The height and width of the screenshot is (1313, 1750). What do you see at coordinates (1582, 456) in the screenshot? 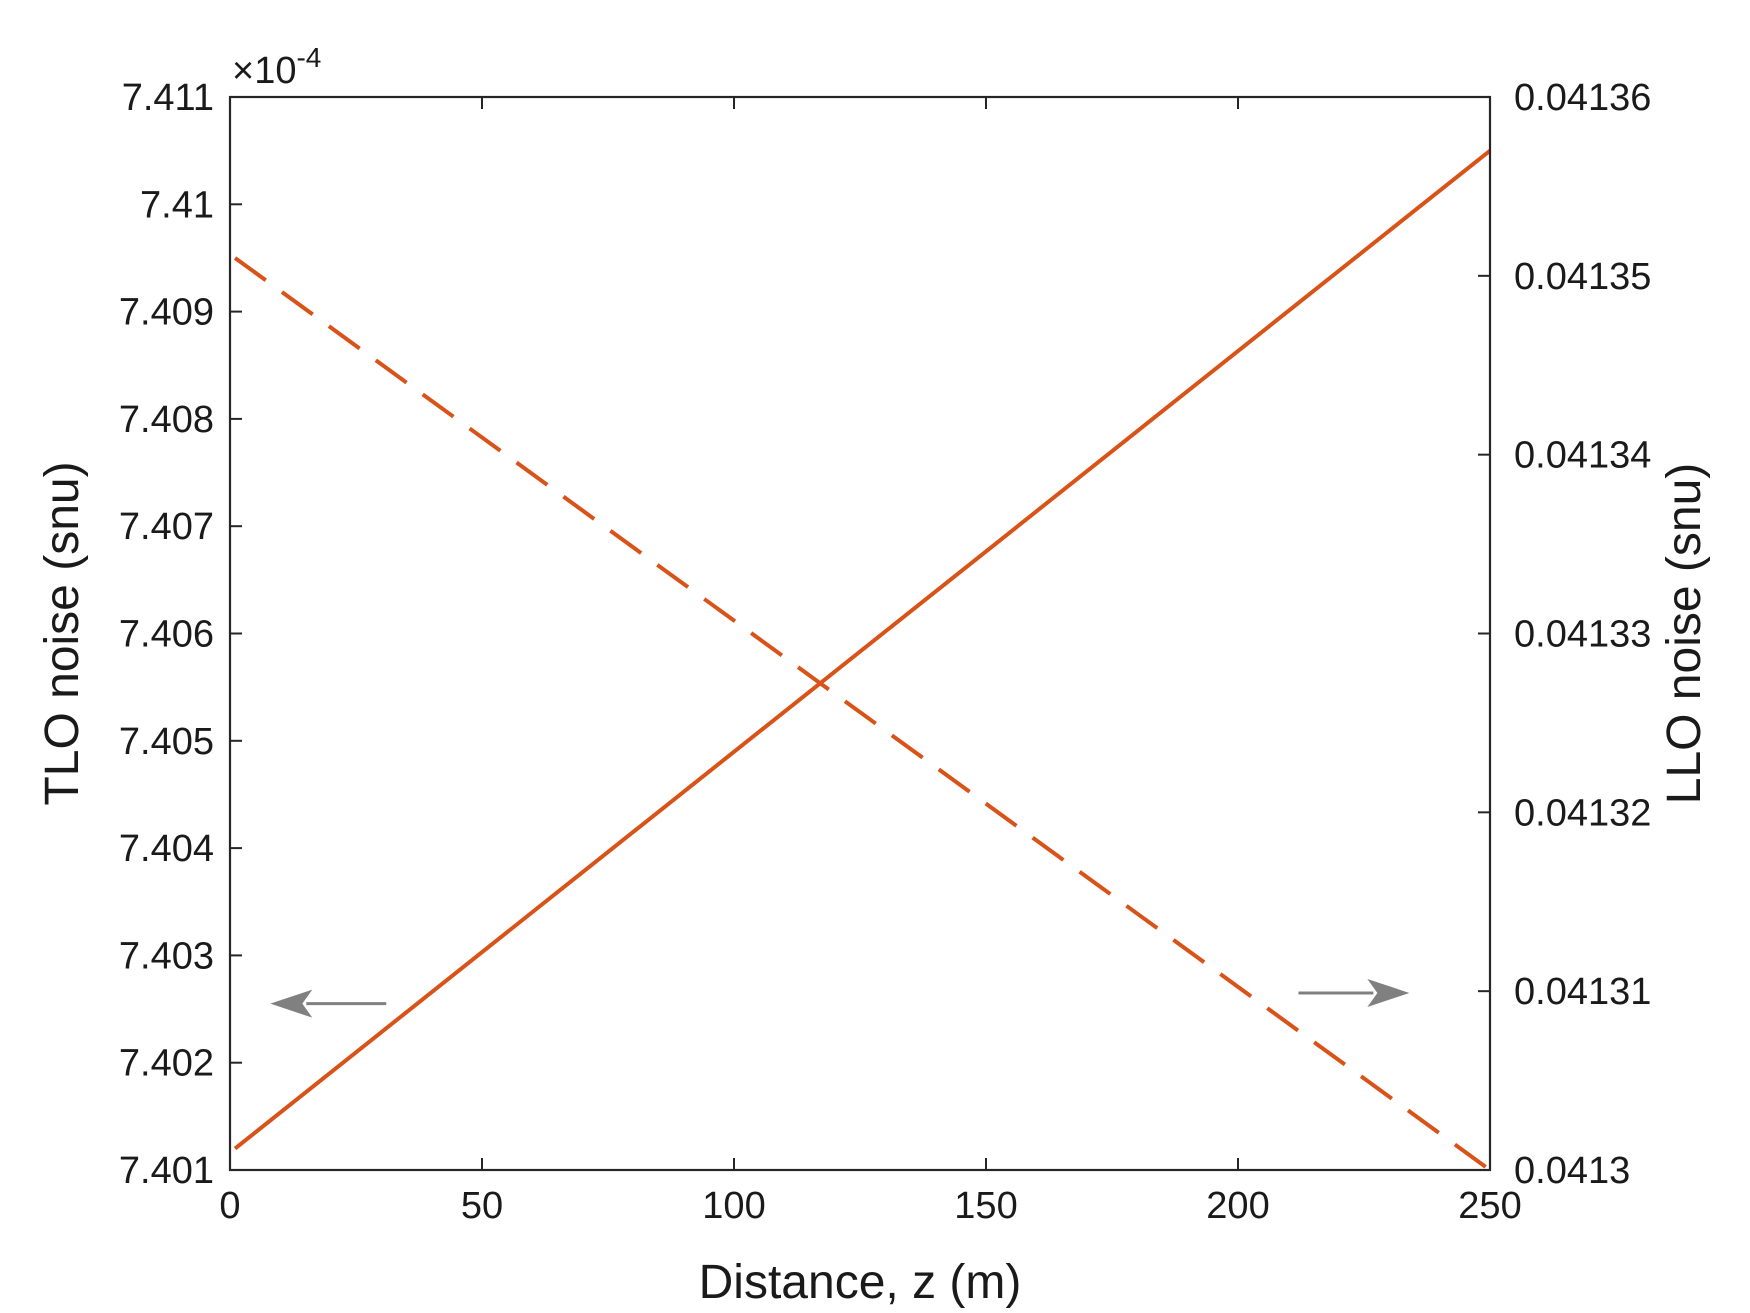
I see `y-right-tick-label: 0.04134` at bounding box center [1582, 456].